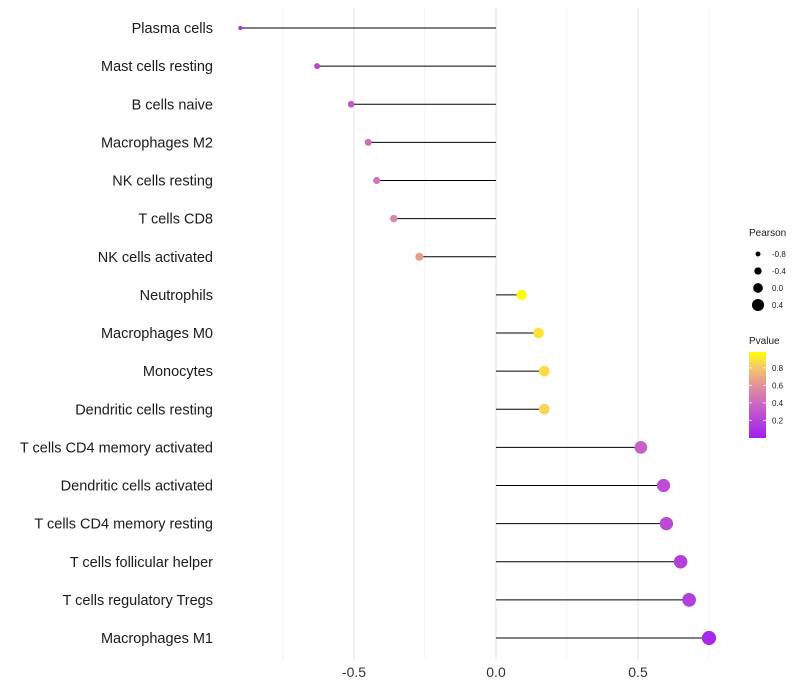 The height and width of the screenshot is (700, 800). I want to click on category-label: NK cells activated, so click(155, 258).